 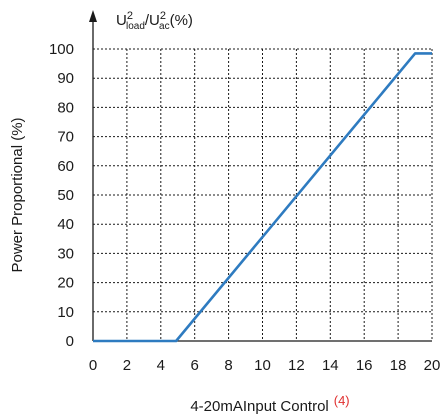 I want to click on y-tick-label: 80, so click(x=65, y=107).